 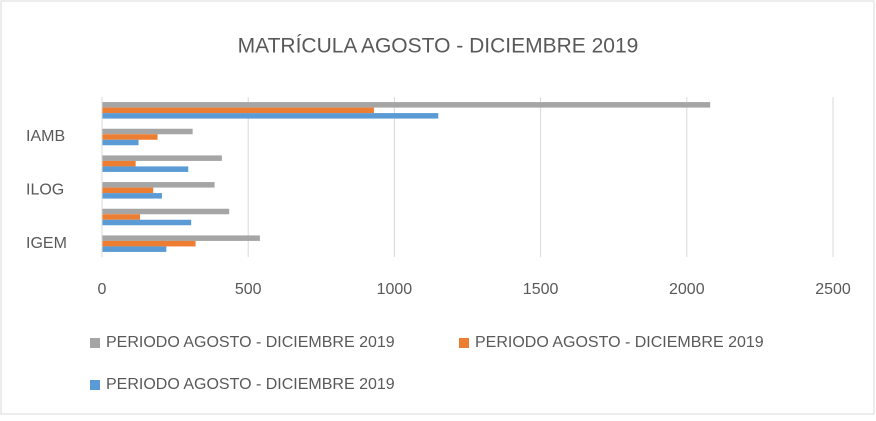 What do you see at coordinates (541, 289) in the screenshot?
I see `x-tick-label: 1500` at bounding box center [541, 289].